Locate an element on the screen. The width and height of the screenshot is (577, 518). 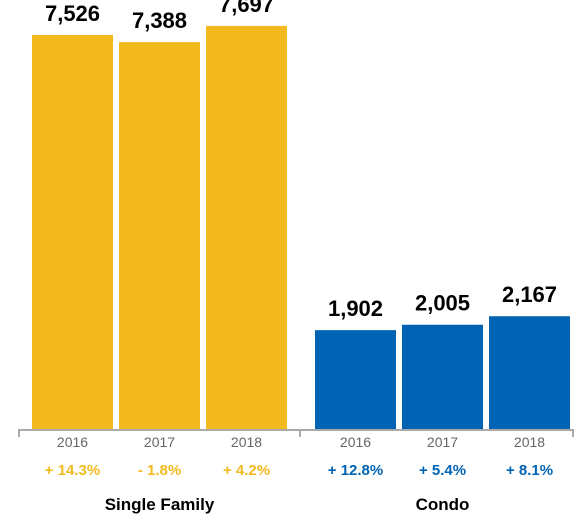
change-label: + 5.4% is located at coordinates (442, 470).